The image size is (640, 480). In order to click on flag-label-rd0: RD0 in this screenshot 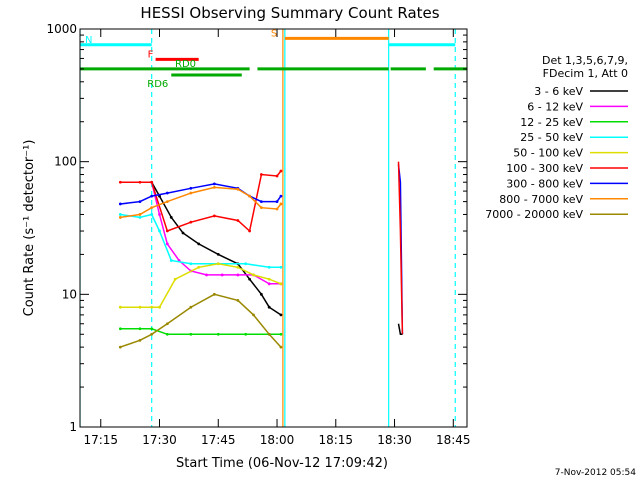, I will do `click(185, 64)`.